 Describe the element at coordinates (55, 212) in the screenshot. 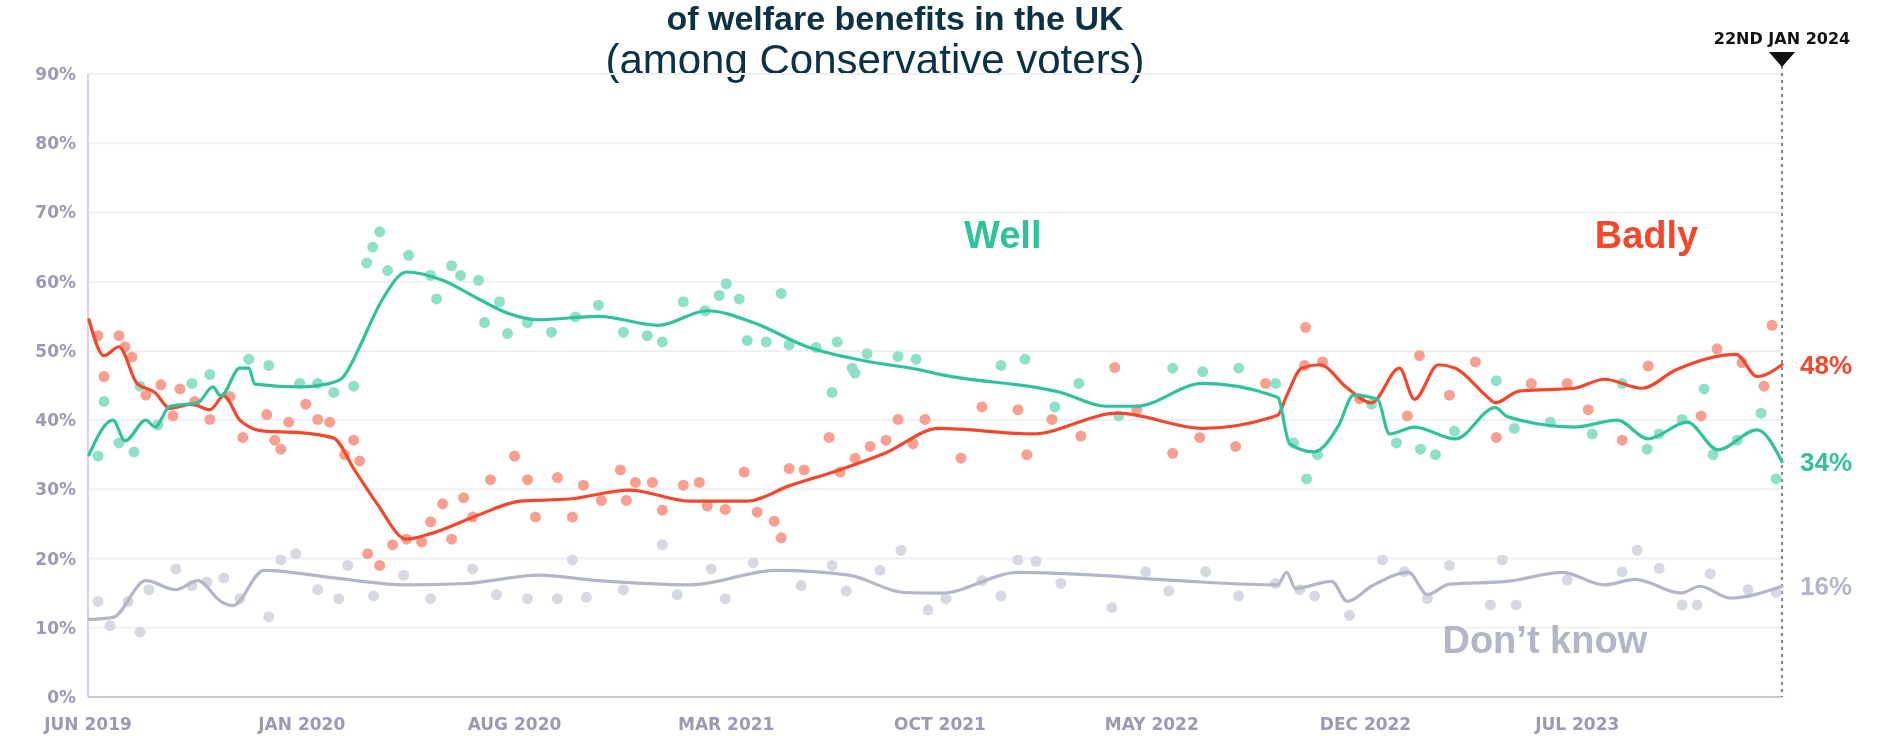

I see `y-tick-label: 70%` at that location.